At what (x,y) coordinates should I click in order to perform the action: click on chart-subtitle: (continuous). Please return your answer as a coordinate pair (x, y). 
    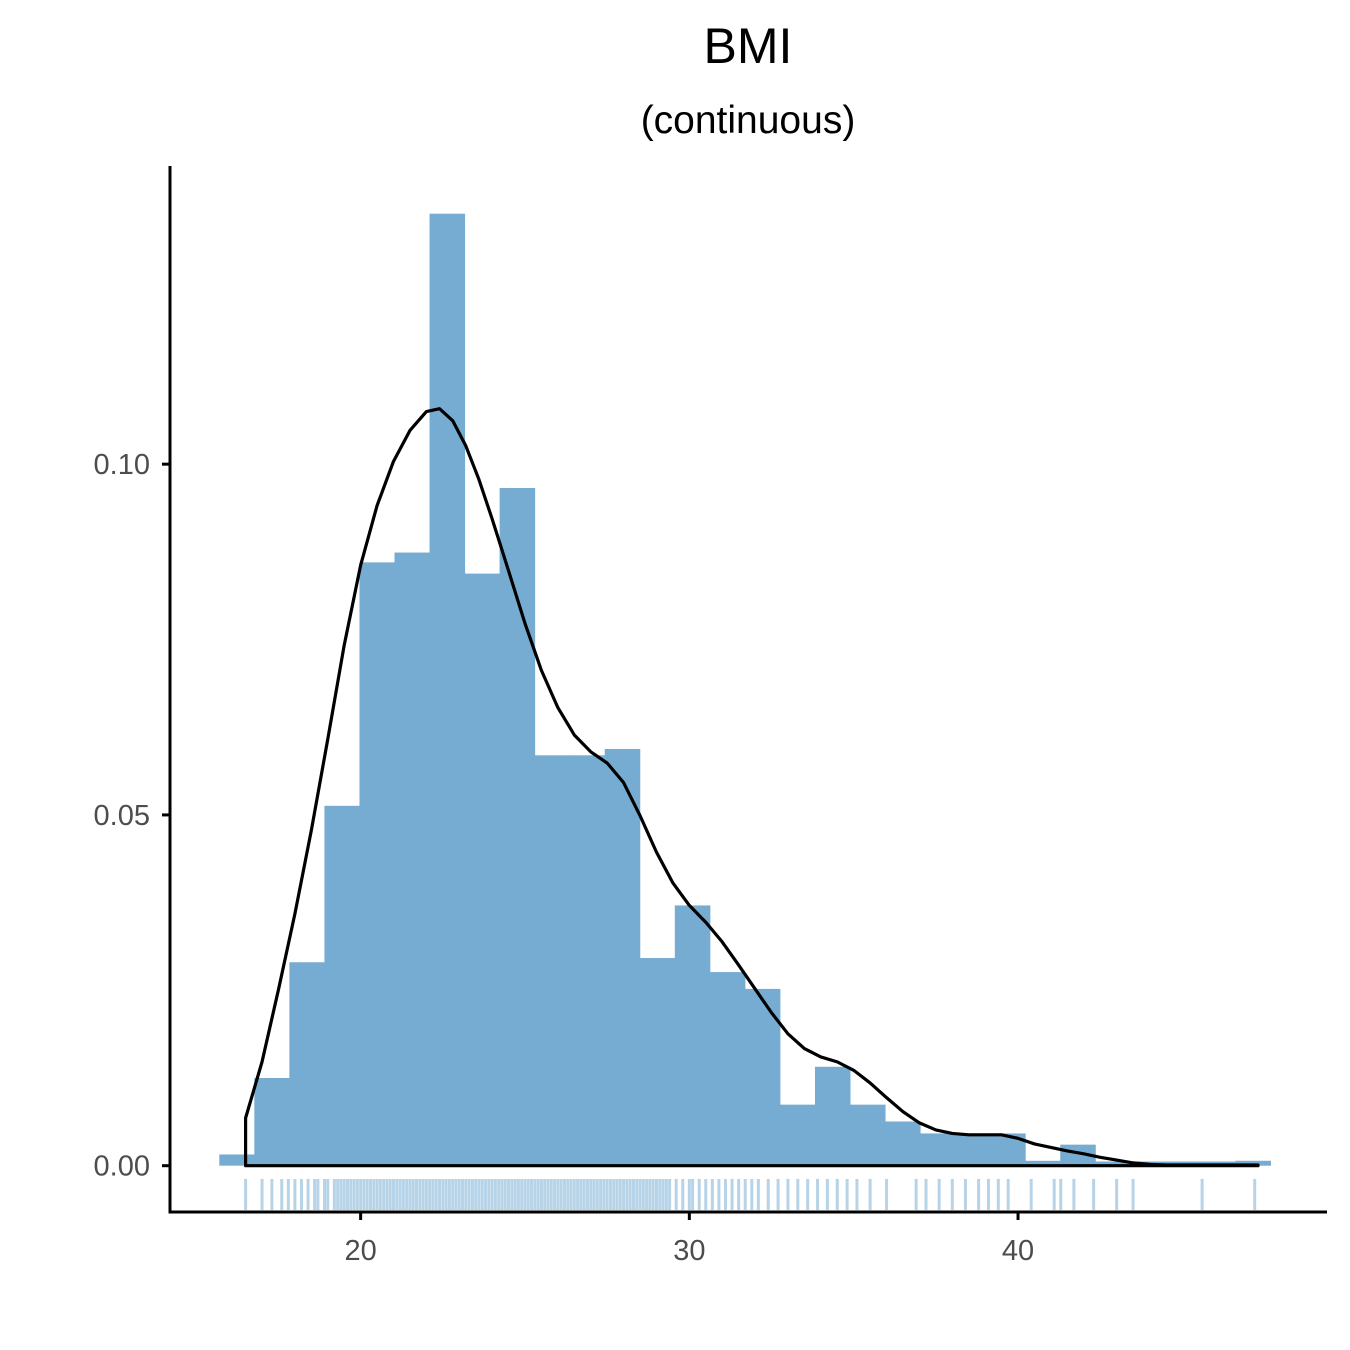
    Looking at the image, I should click on (748, 120).